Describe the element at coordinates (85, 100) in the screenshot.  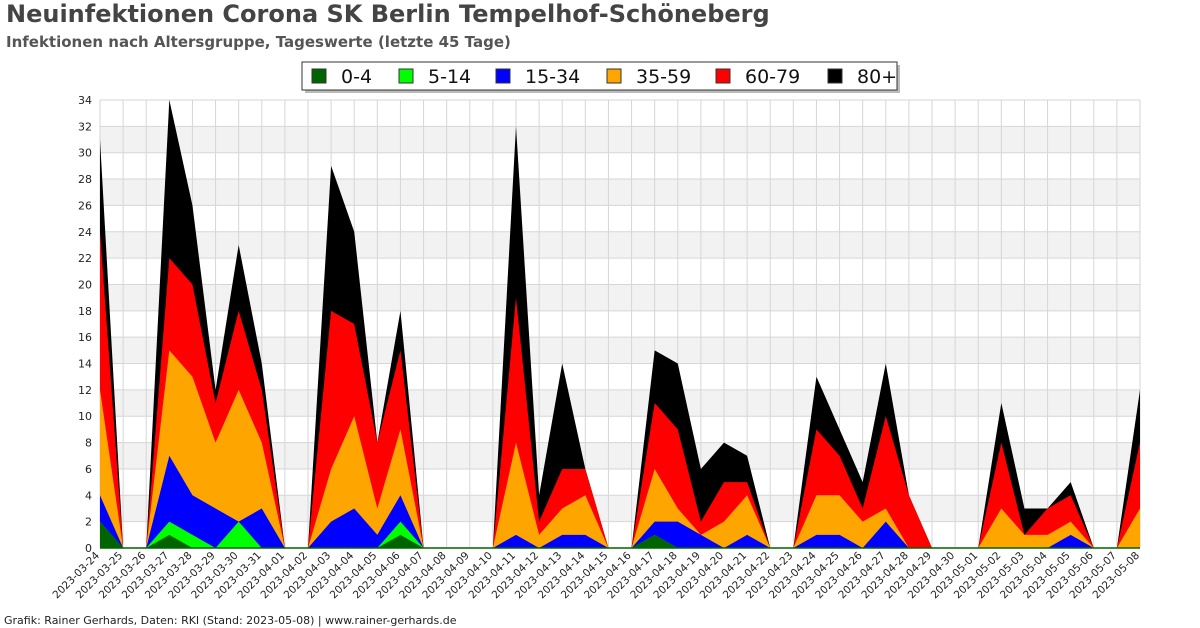
I see `y-tick-label: 34` at that location.